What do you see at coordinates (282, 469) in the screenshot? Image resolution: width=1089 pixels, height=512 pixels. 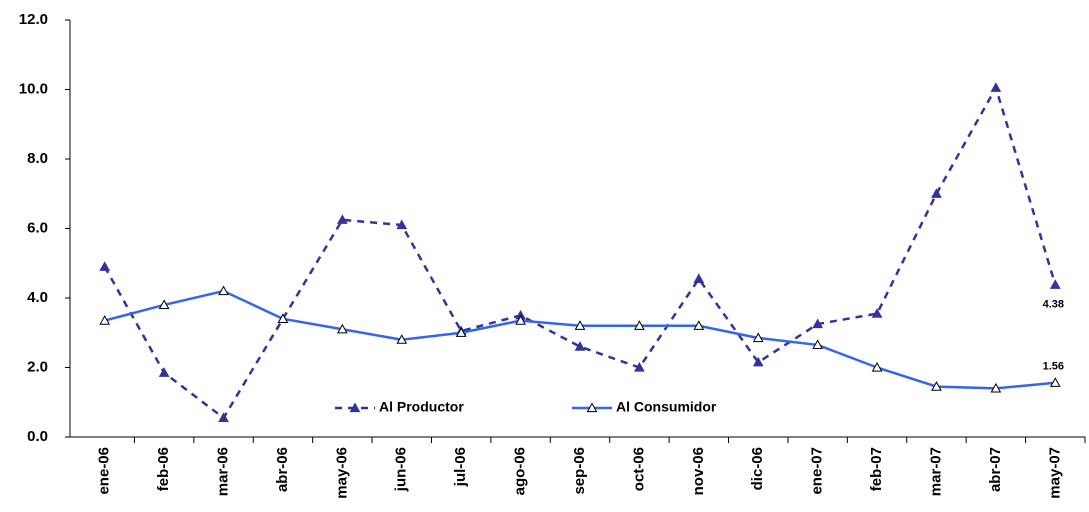 I see `x-tick-label: abr-06` at bounding box center [282, 469].